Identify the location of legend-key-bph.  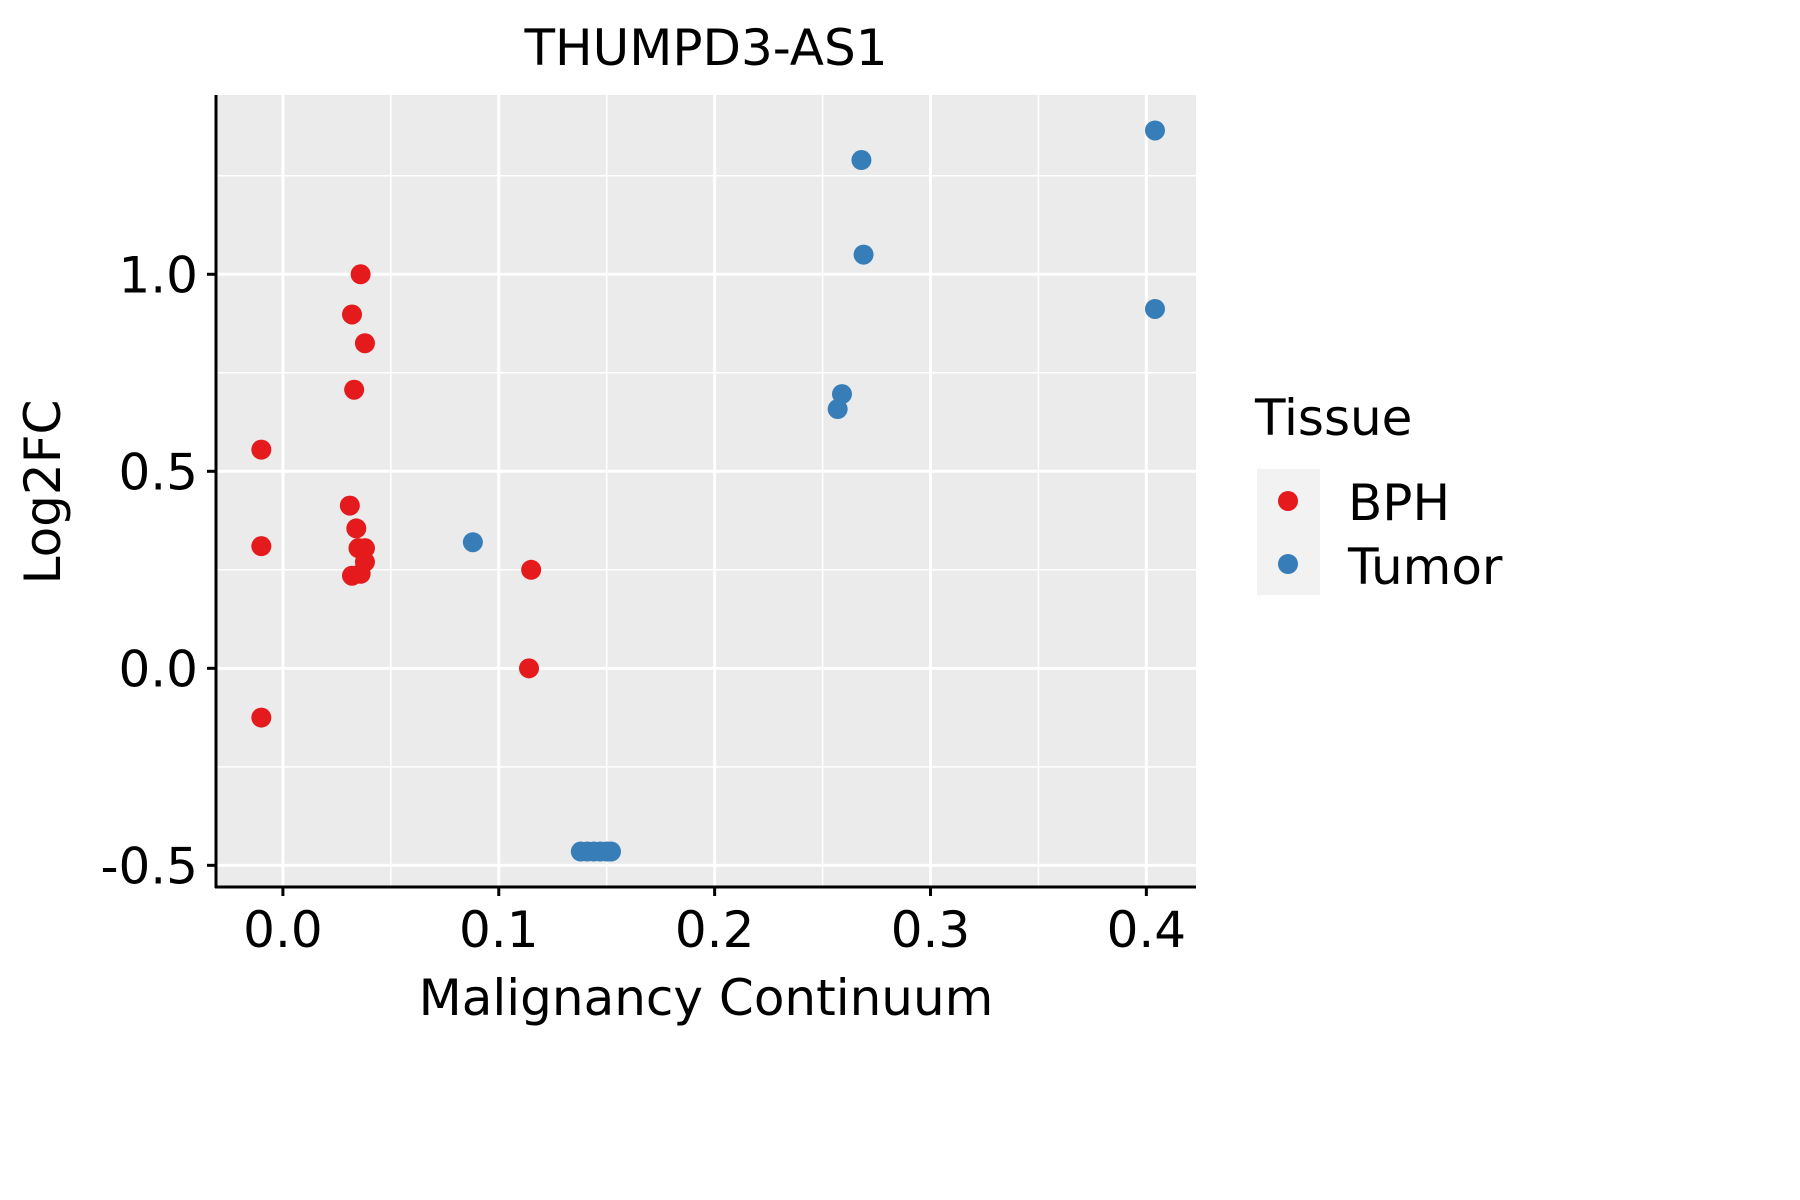
(1288, 501).